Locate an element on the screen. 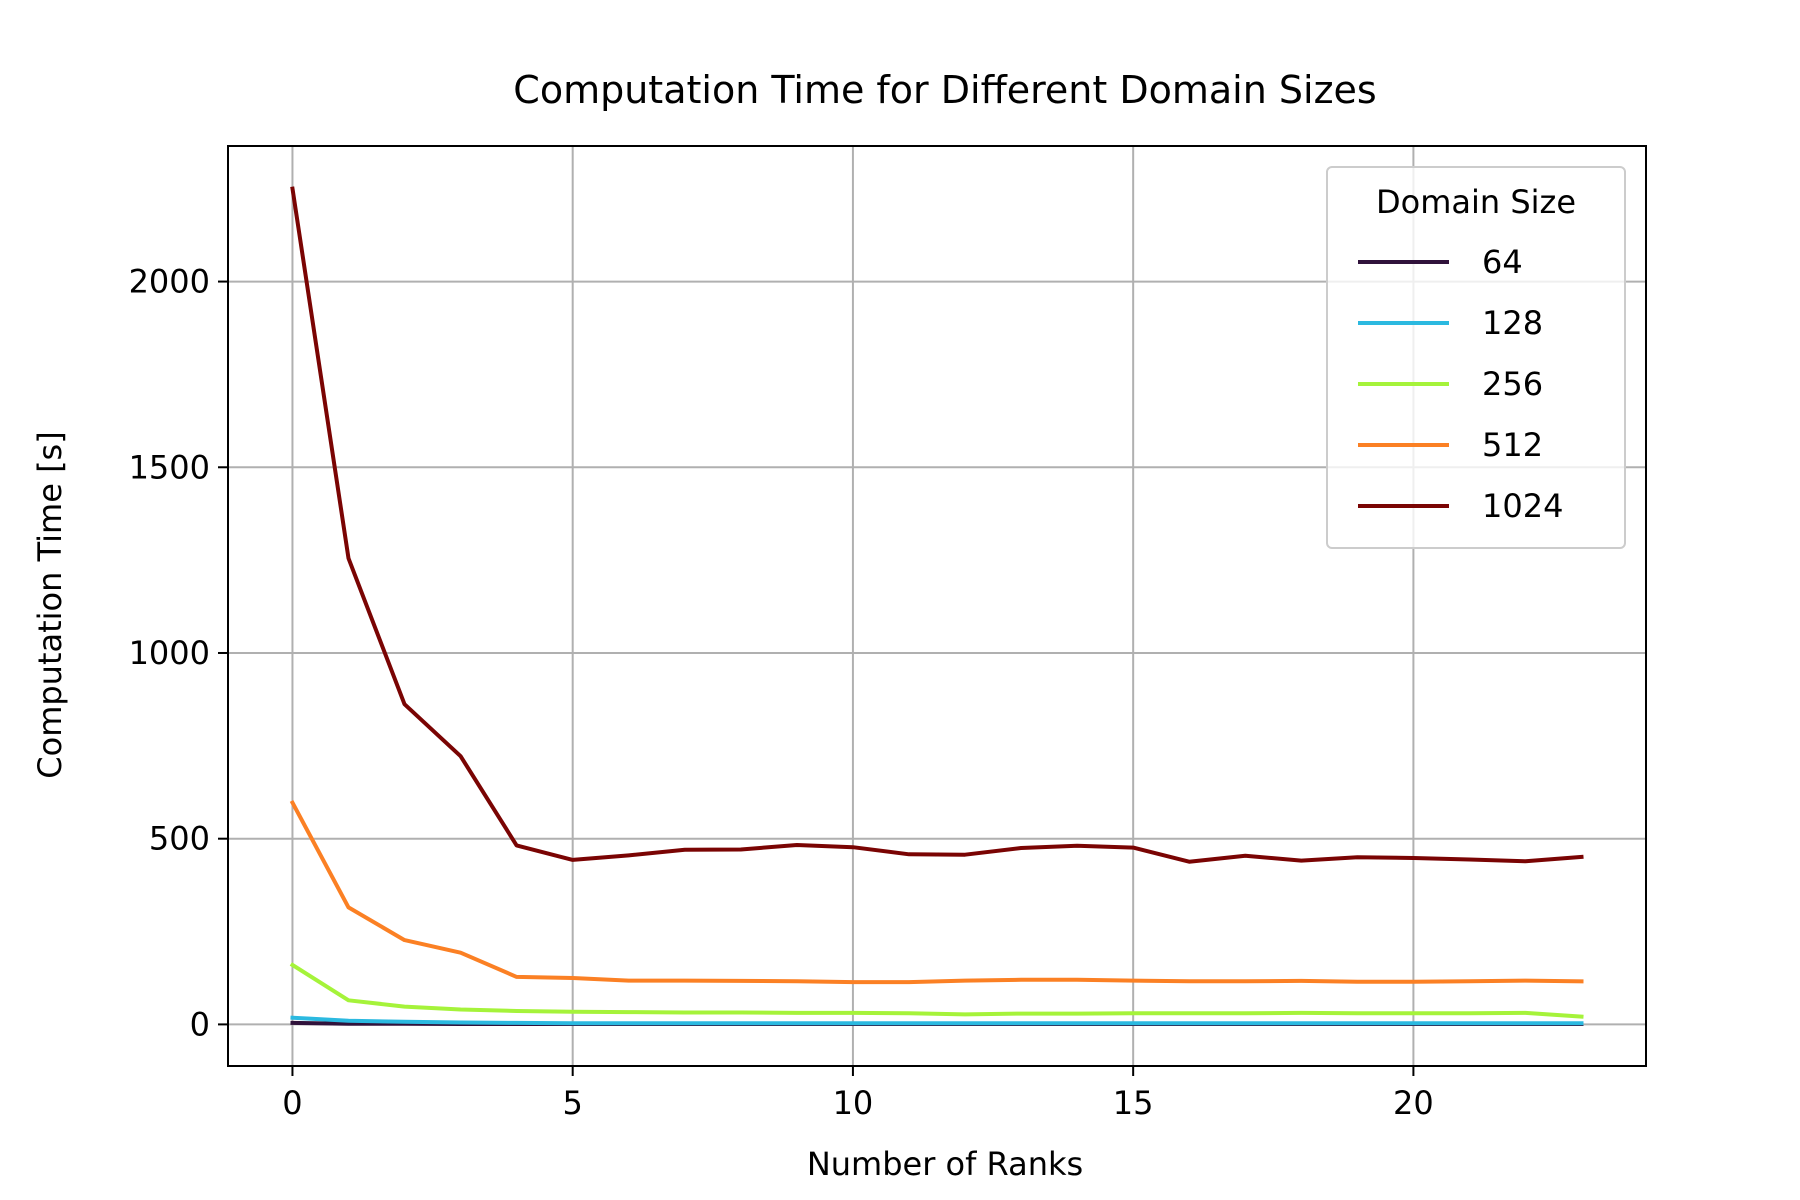 This screenshot has width=1800, height=1200. legend-label: 512 is located at coordinates (1512, 445).